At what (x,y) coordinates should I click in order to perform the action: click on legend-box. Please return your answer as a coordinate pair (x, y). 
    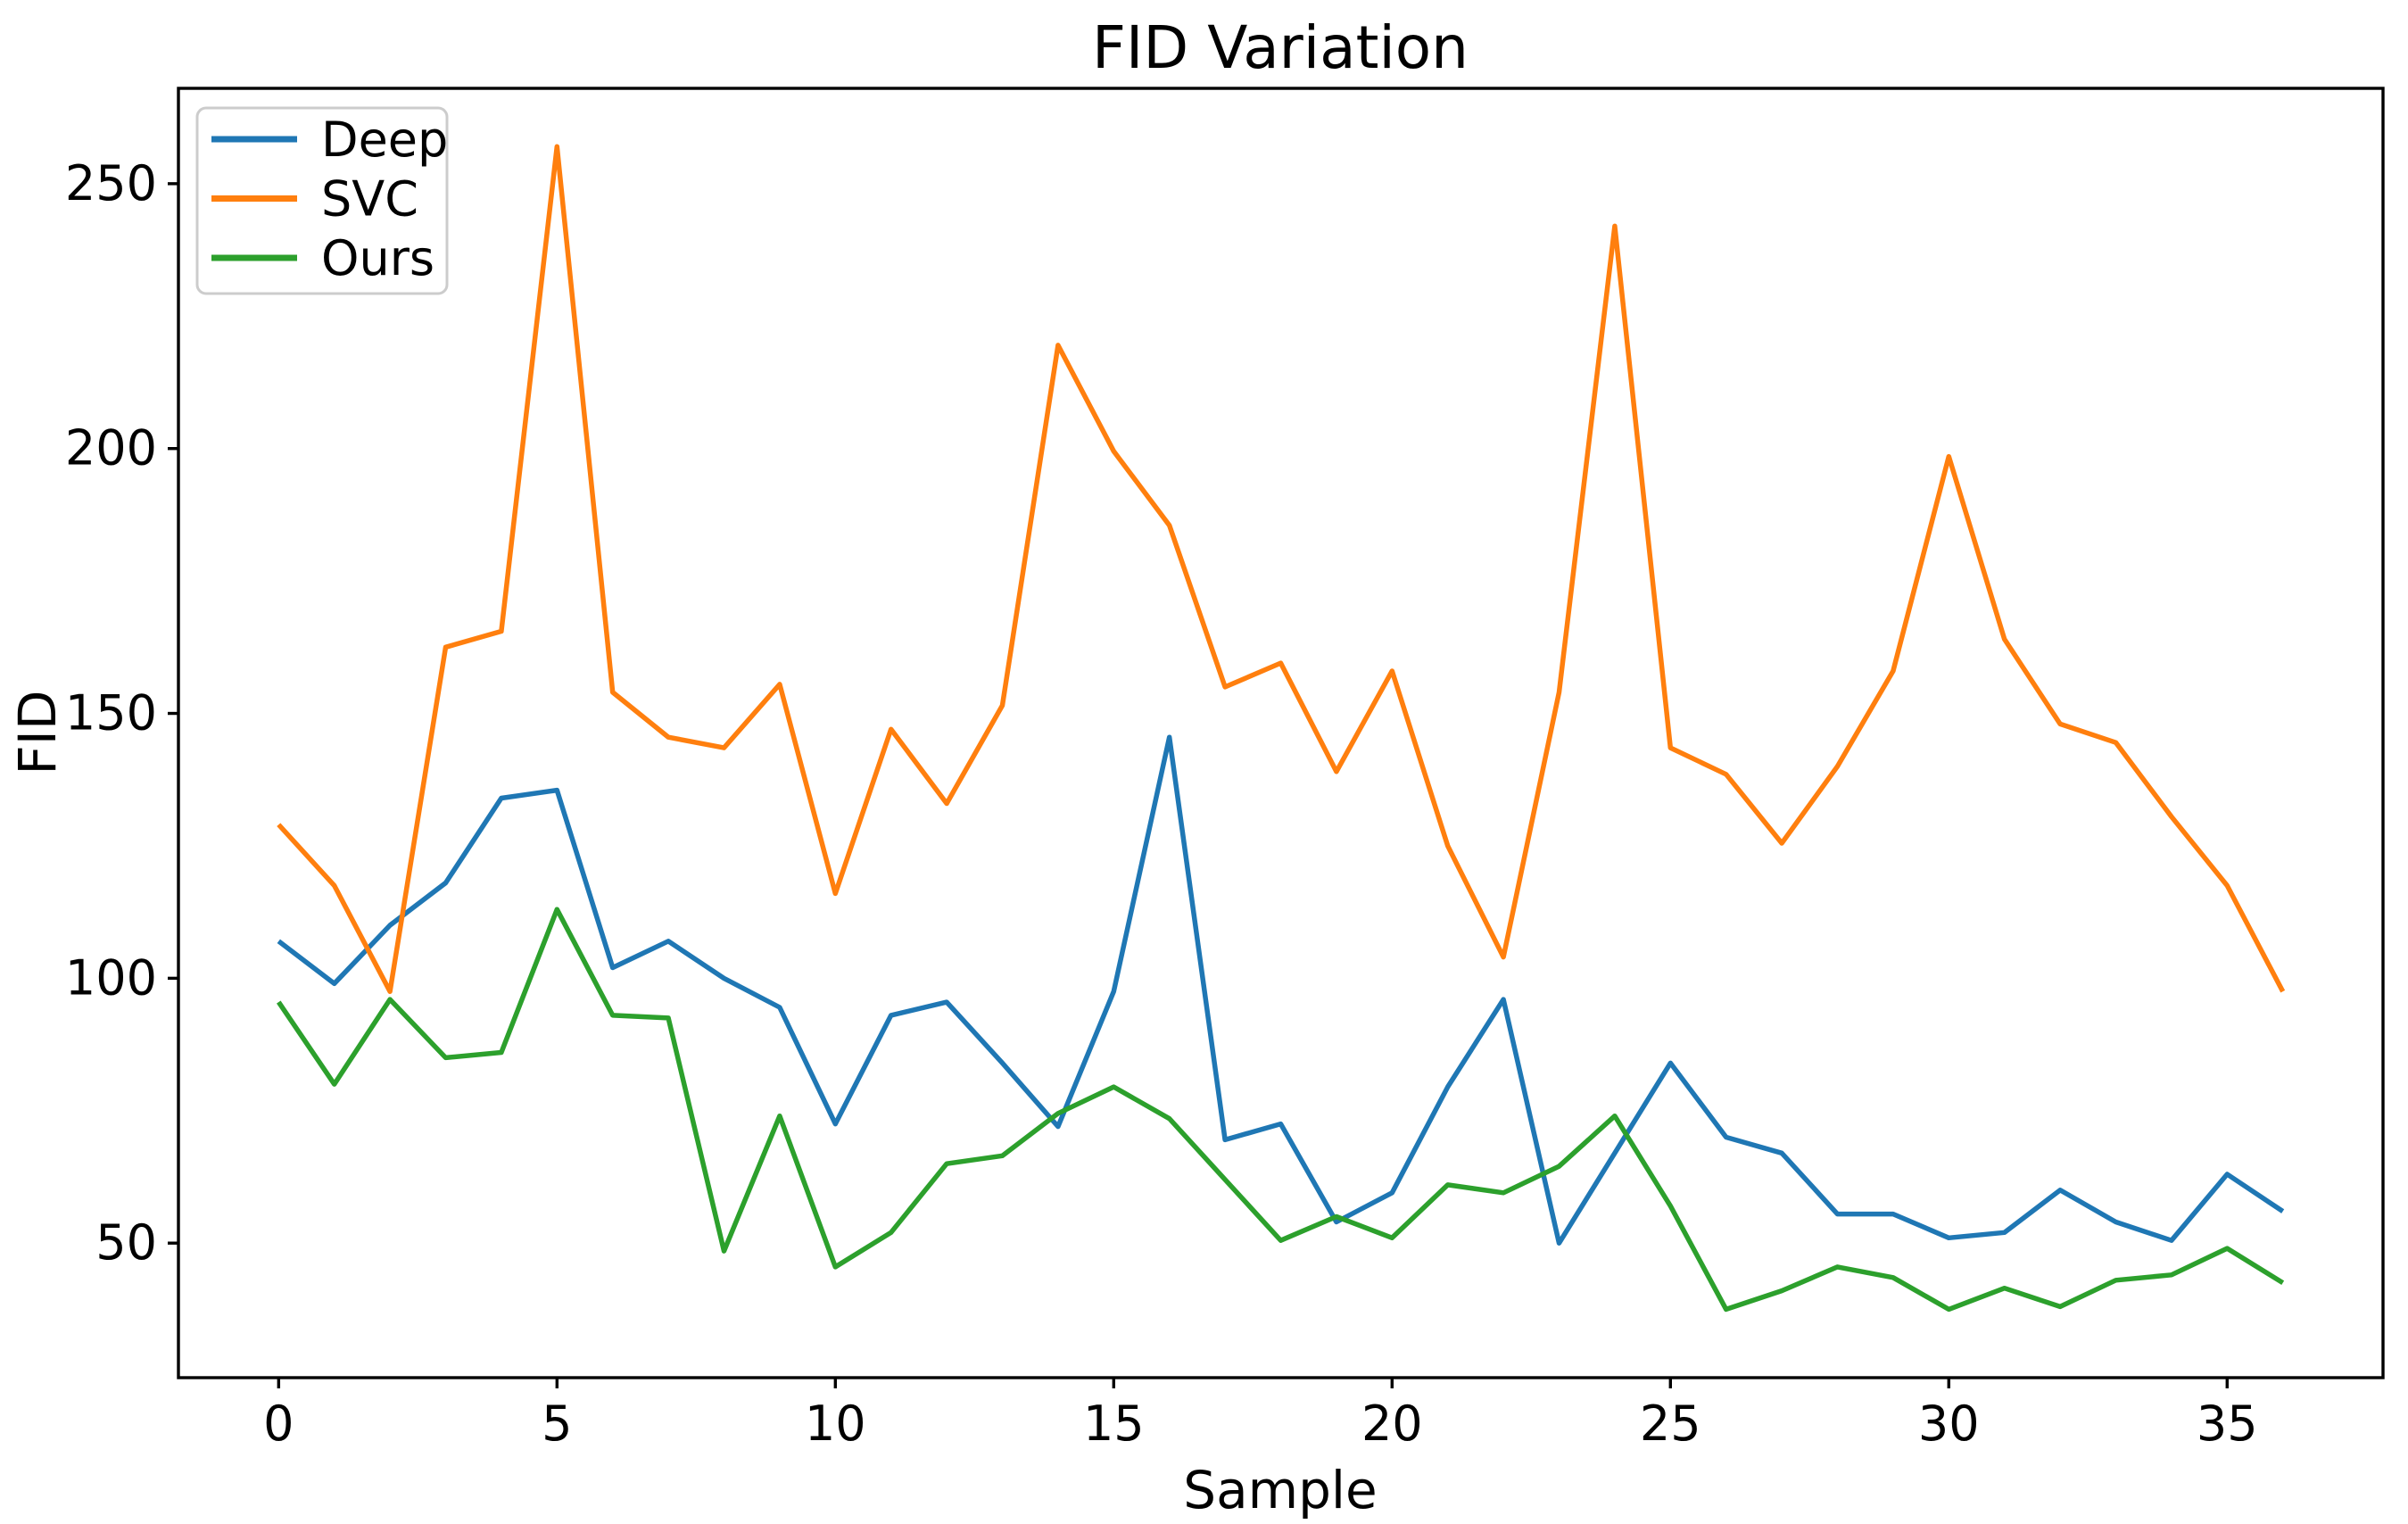
    Looking at the image, I should click on (322, 200).